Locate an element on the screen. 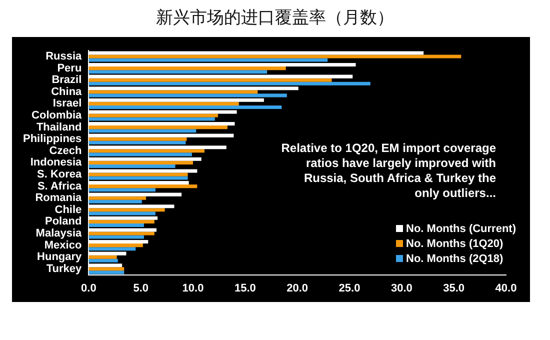 Image resolution: width=550 pixels, height=340 pixels. y-tick-label: Israel is located at coordinates (67, 104).